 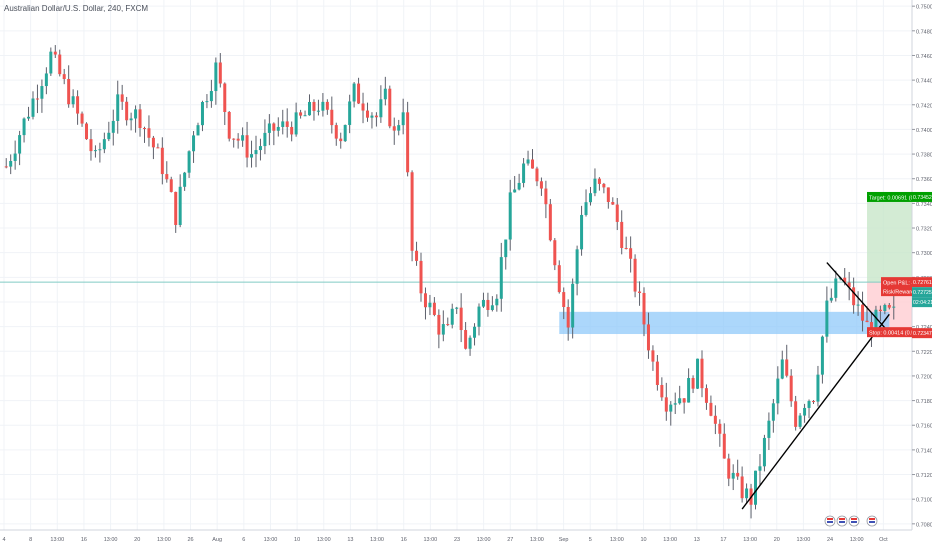 What do you see at coordinates (889, 332) in the screenshot?
I see `stop-label-bg` at bounding box center [889, 332].